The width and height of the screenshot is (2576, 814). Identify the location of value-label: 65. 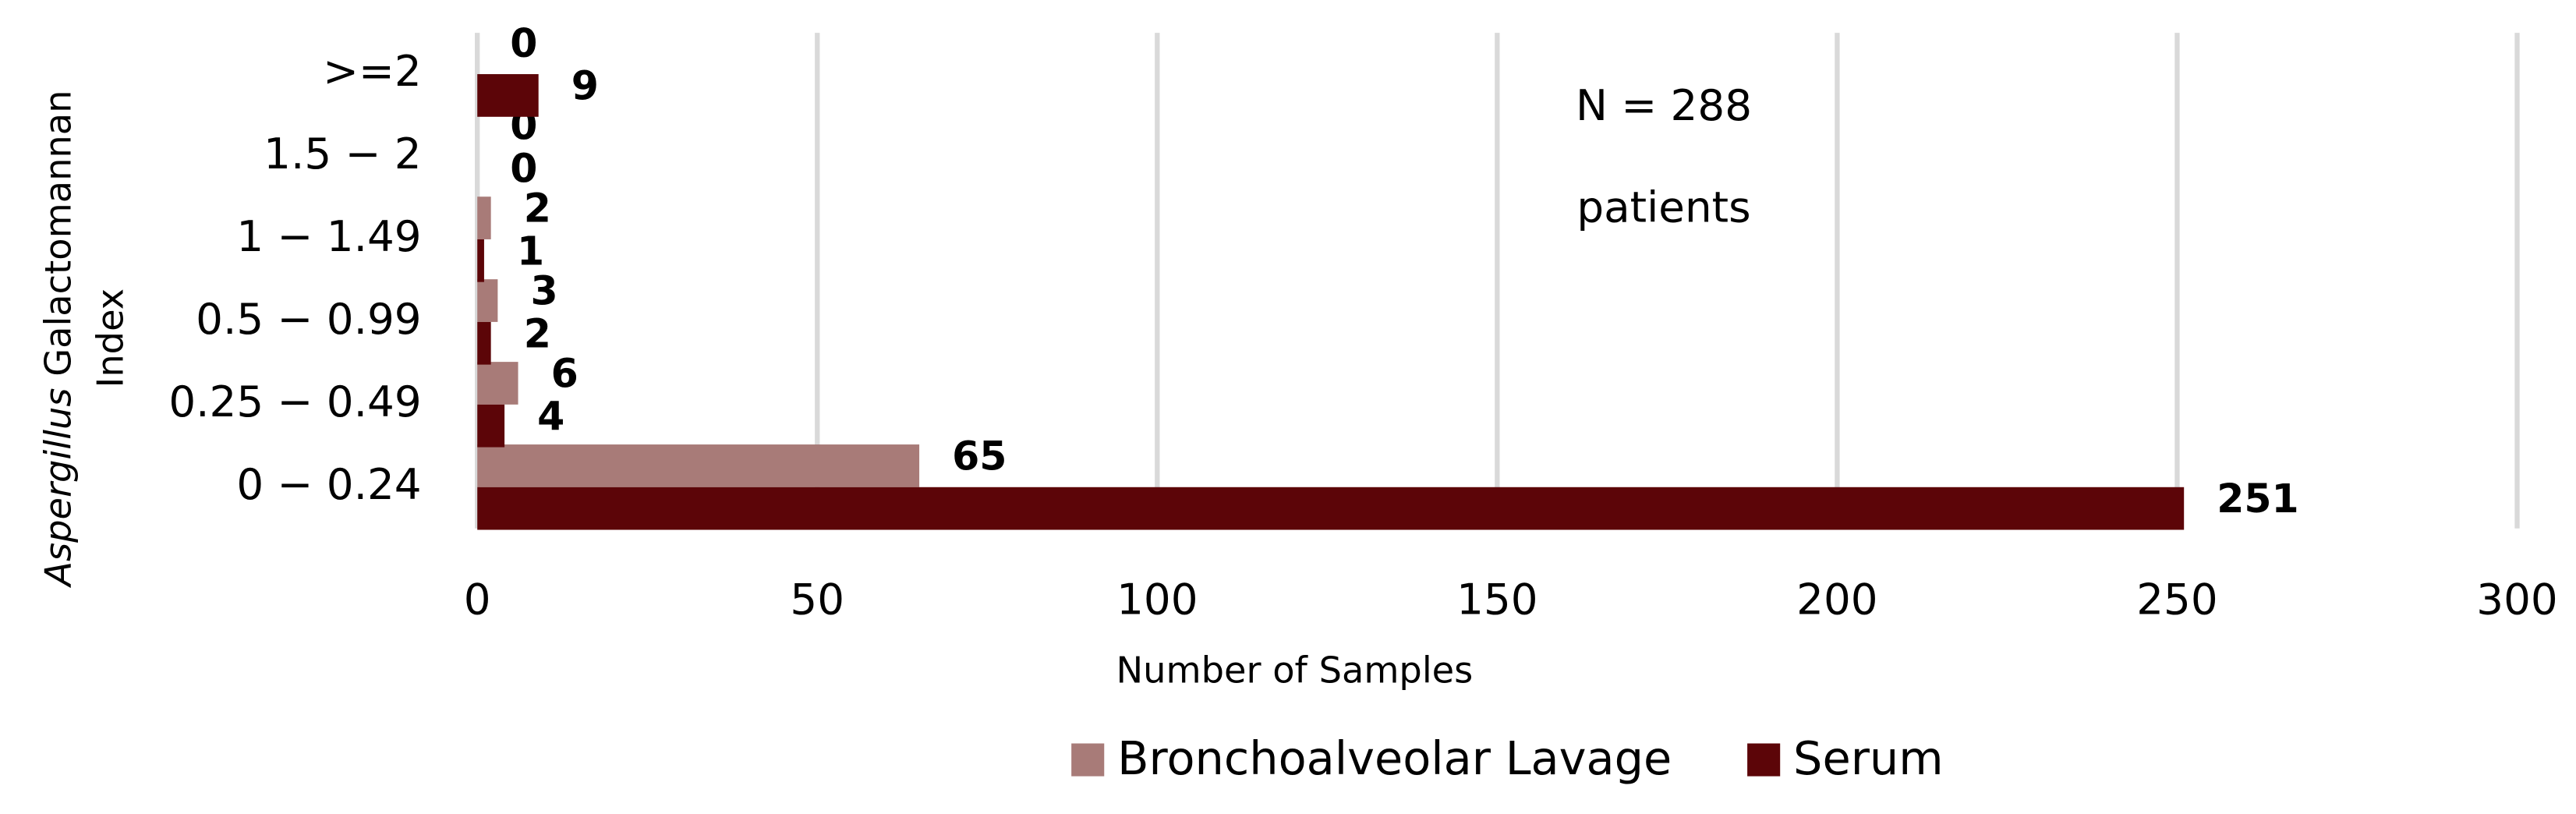
(979, 457).